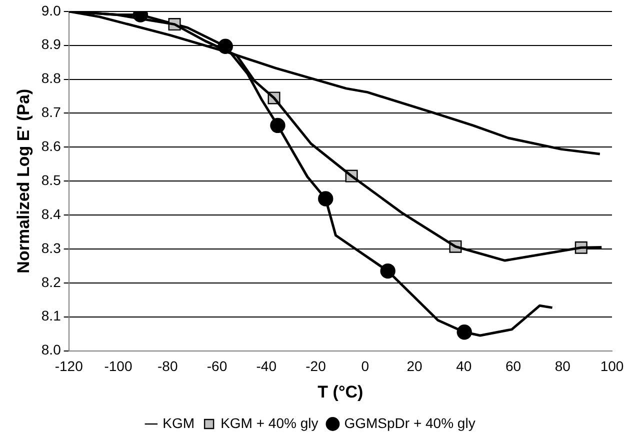 The width and height of the screenshot is (642, 441). Describe the element at coordinates (410, 422) in the screenshot. I see `legend-label: GGMSpDr + 40% gly` at that location.